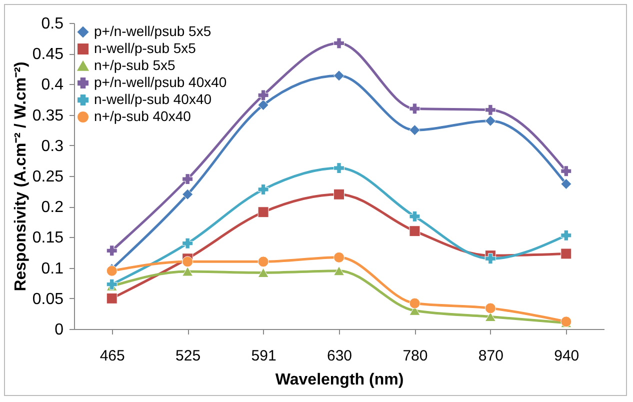 Image resolution: width=633 pixels, height=402 pixels. I want to click on y-tick-label: 0.35, so click(48, 115).